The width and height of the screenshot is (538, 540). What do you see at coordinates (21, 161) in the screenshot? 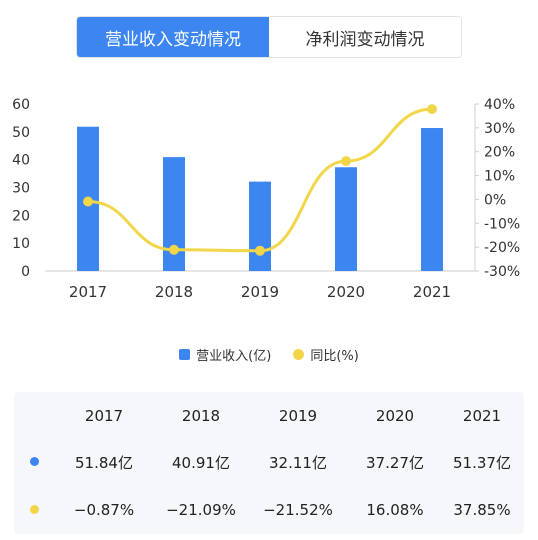
I see `left-axis-tick-label: 40` at bounding box center [21, 161].